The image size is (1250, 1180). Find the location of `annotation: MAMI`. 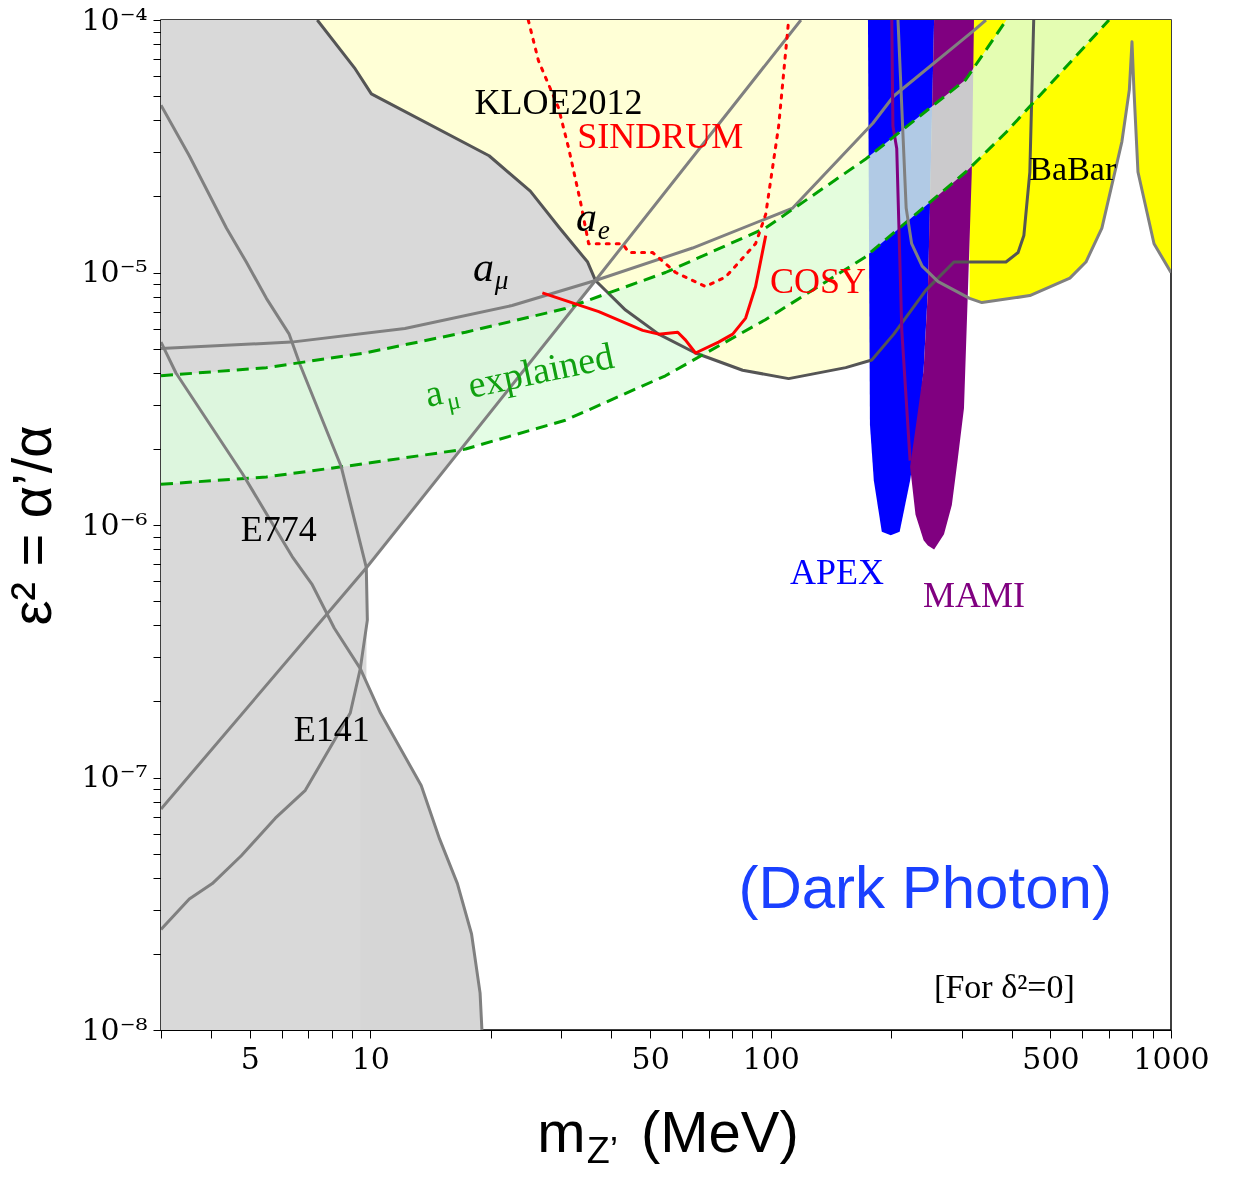

annotation: MAMI is located at coordinates (973, 595).